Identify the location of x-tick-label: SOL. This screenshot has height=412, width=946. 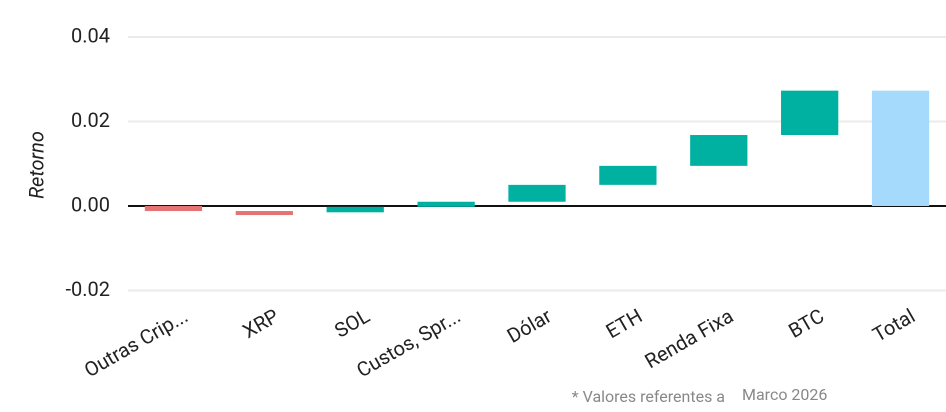
(352, 322).